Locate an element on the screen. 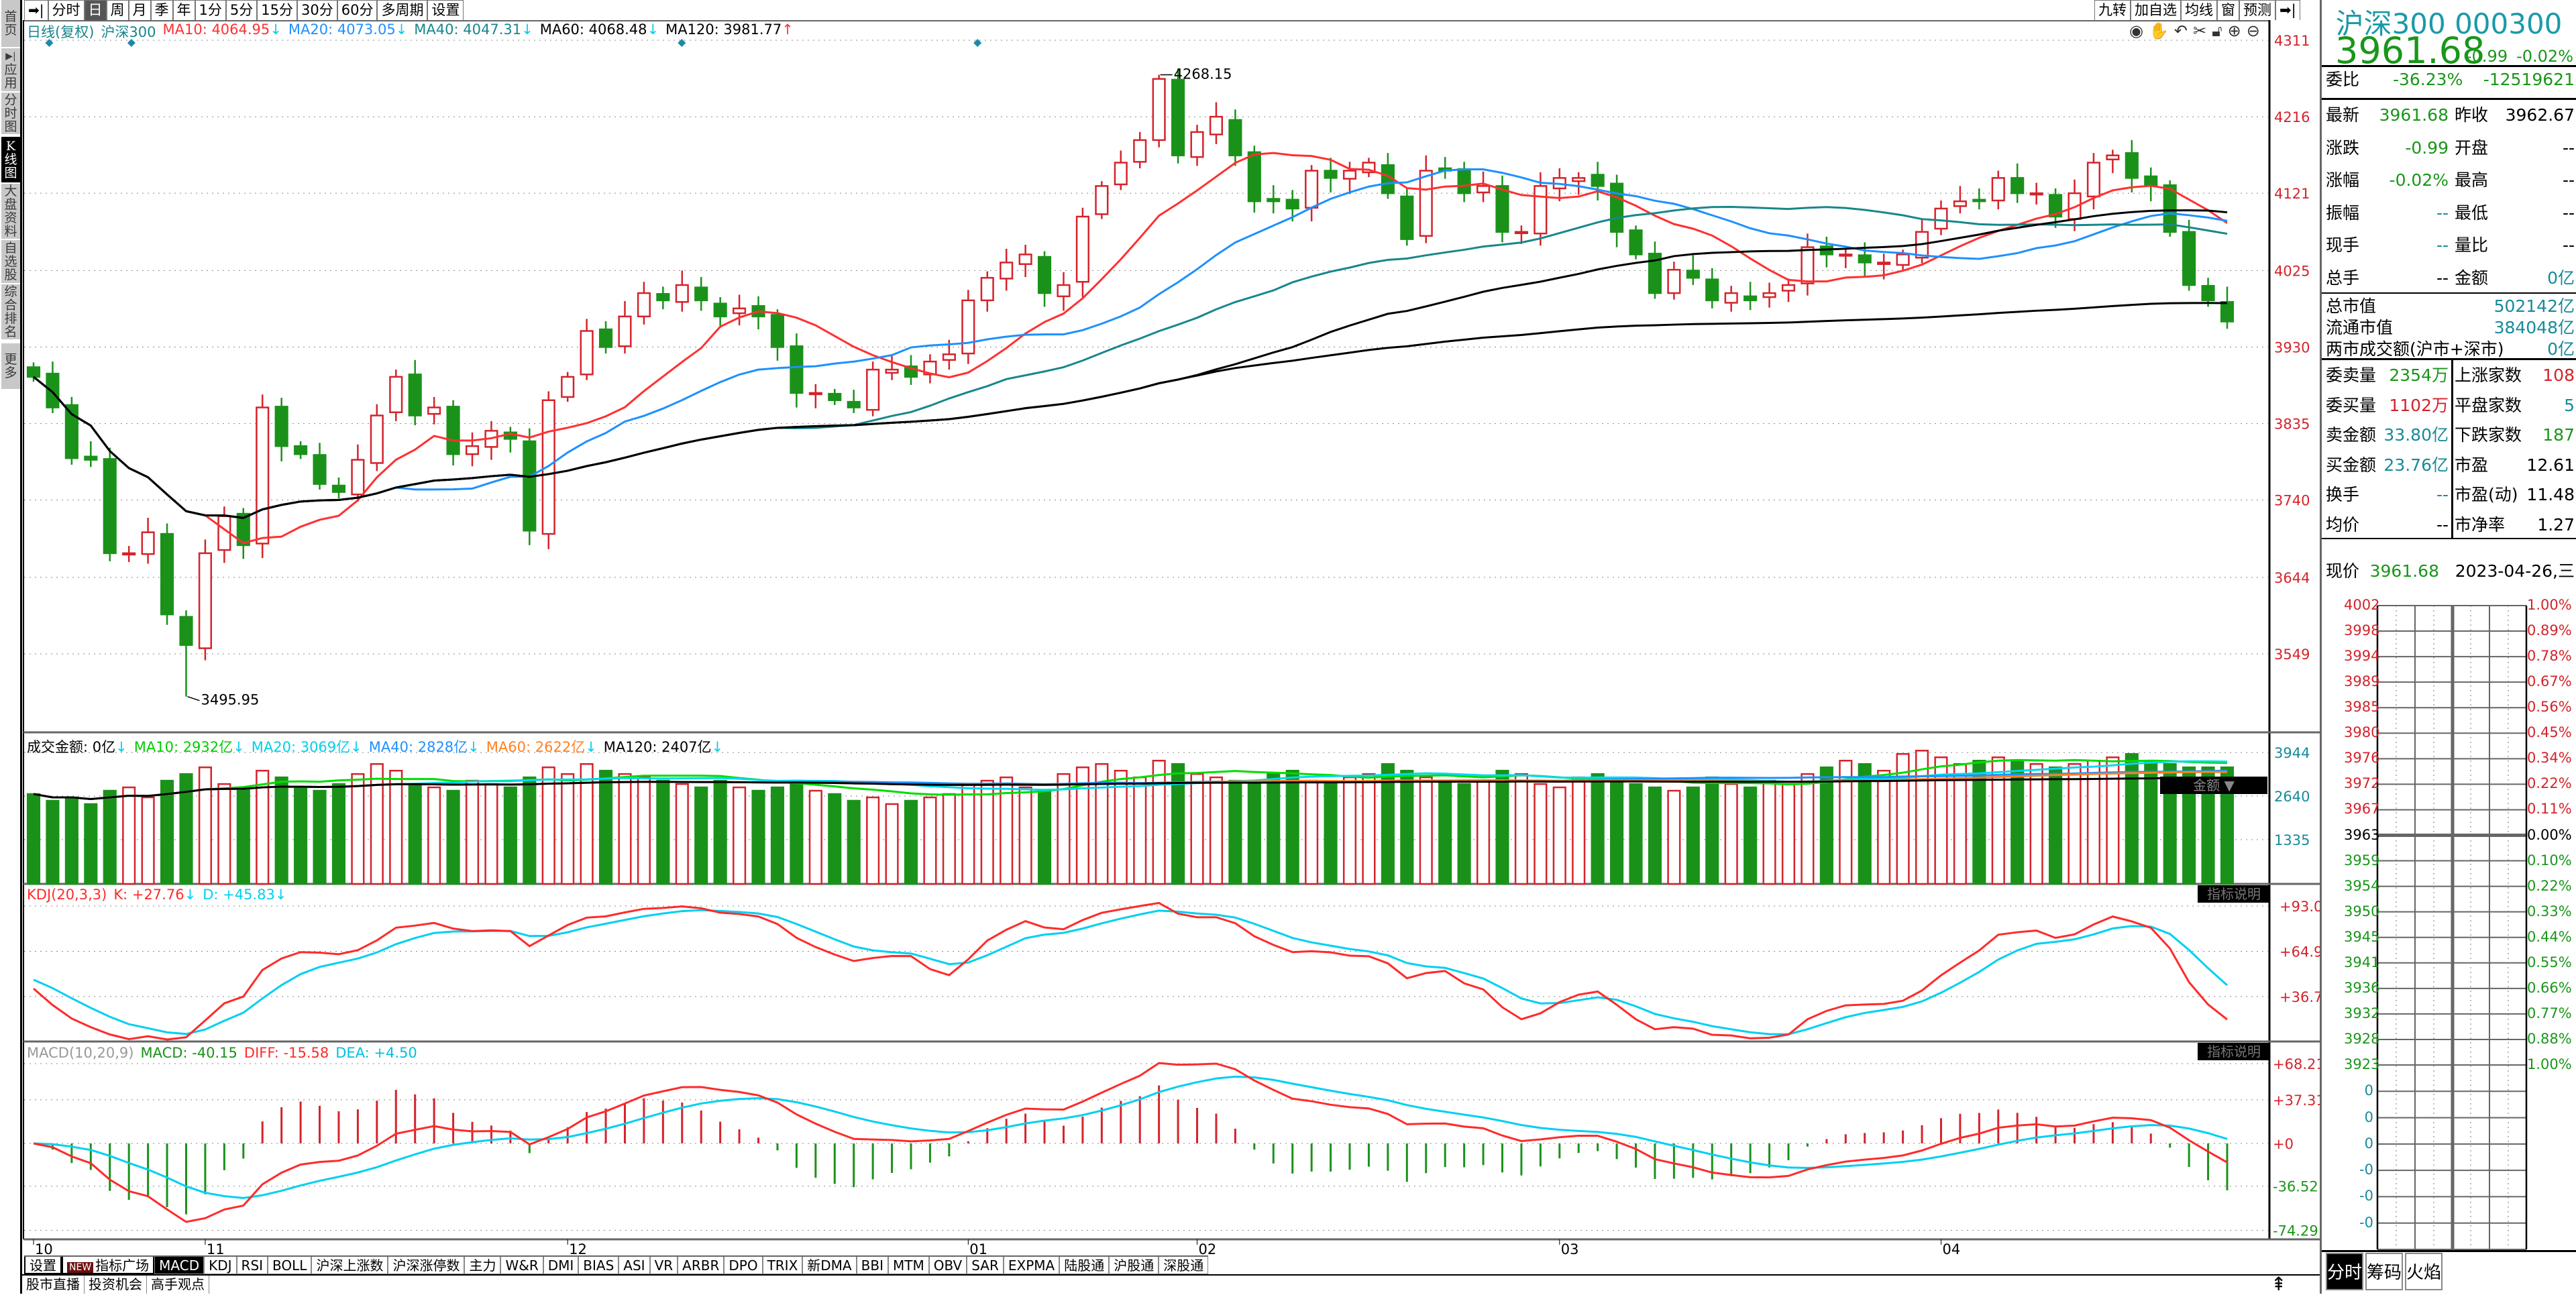  zoom-in-icon: ⊕ is located at coordinates (2234, 30).